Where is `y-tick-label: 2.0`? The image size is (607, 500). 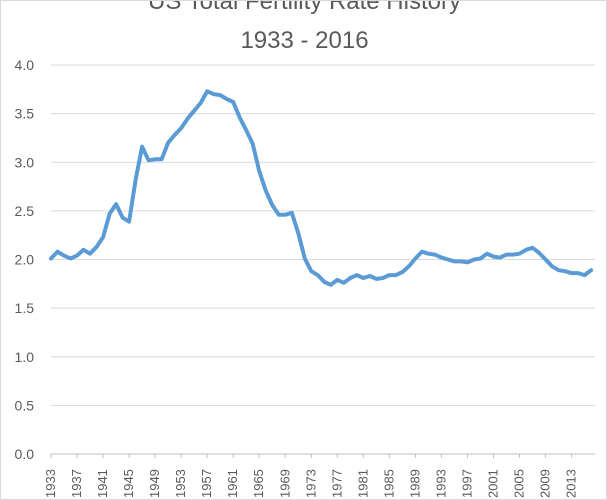
y-tick-label: 2.0 is located at coordinates (25, 260).